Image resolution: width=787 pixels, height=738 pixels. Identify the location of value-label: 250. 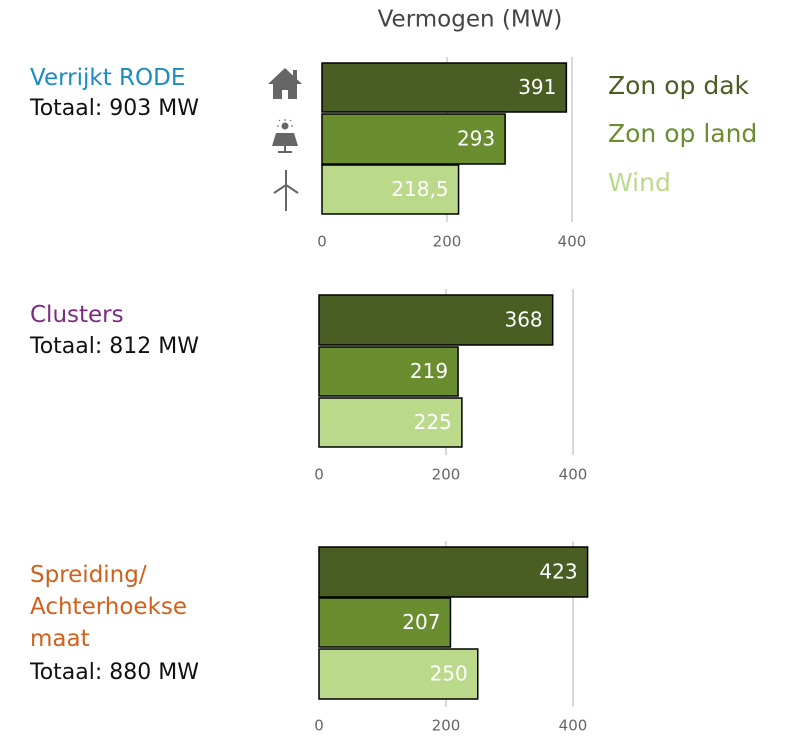
(449, 674).